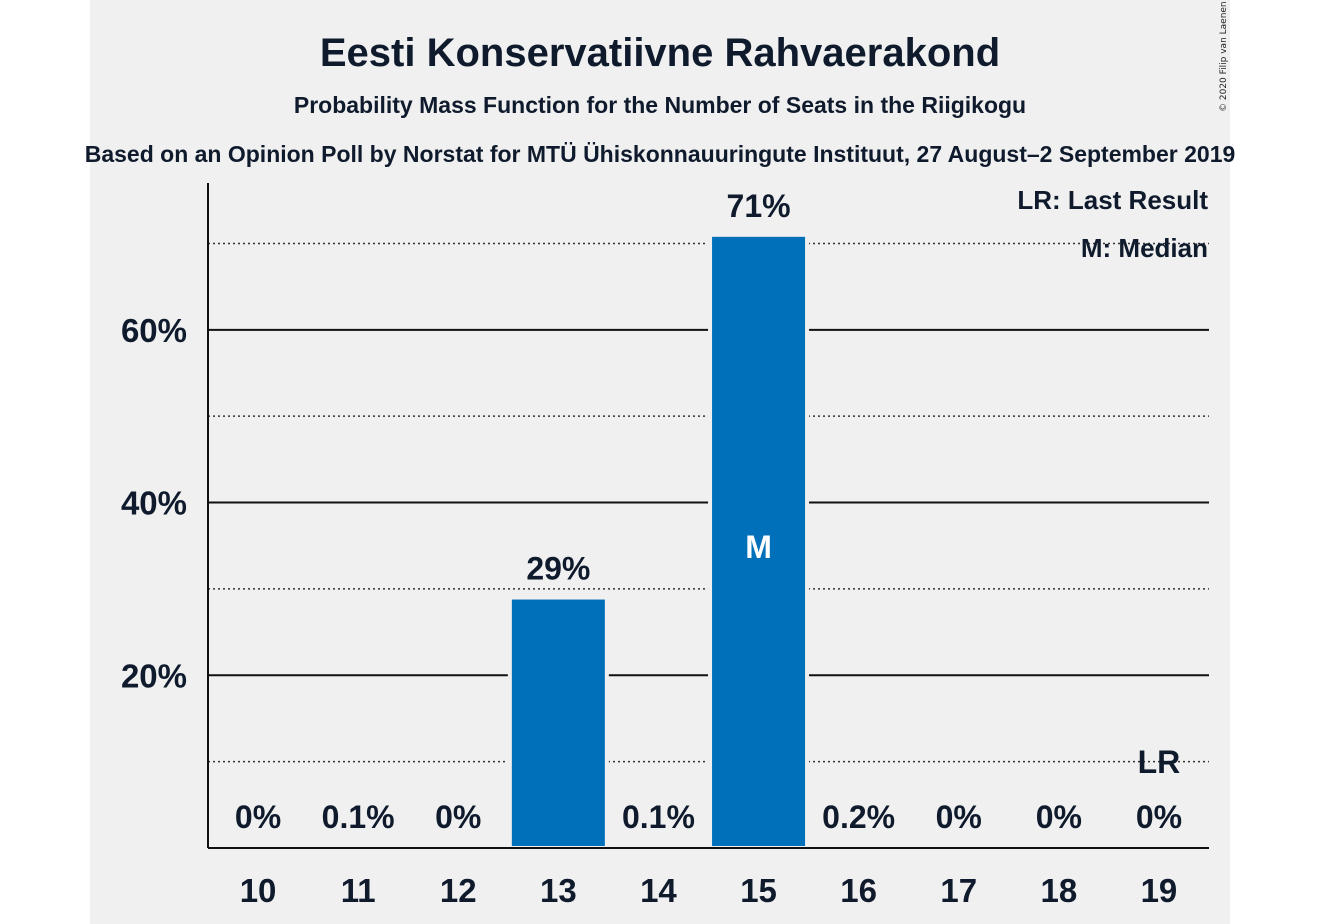 This screenshot has width=1319, height=924. I want to click on x-tick-labels: 10 11 12 13 14 15 16 17 18 19, so click(709, 890).